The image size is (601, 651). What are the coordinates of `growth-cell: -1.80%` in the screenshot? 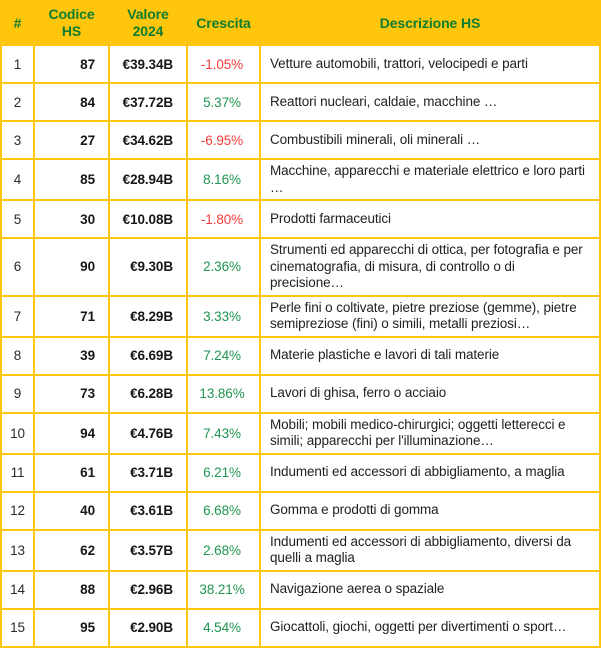 It's located at (223, 219).